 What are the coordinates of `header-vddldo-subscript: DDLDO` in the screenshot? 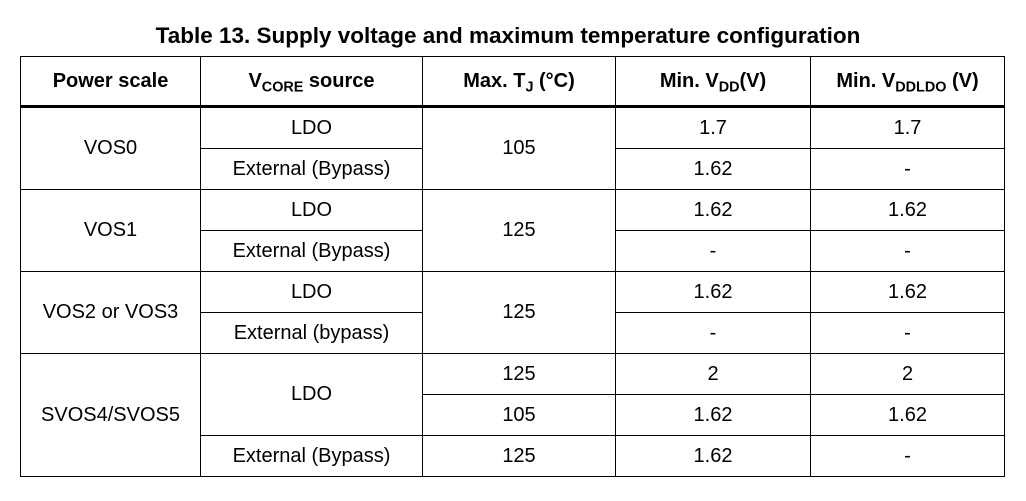 It's located at (921, 86).